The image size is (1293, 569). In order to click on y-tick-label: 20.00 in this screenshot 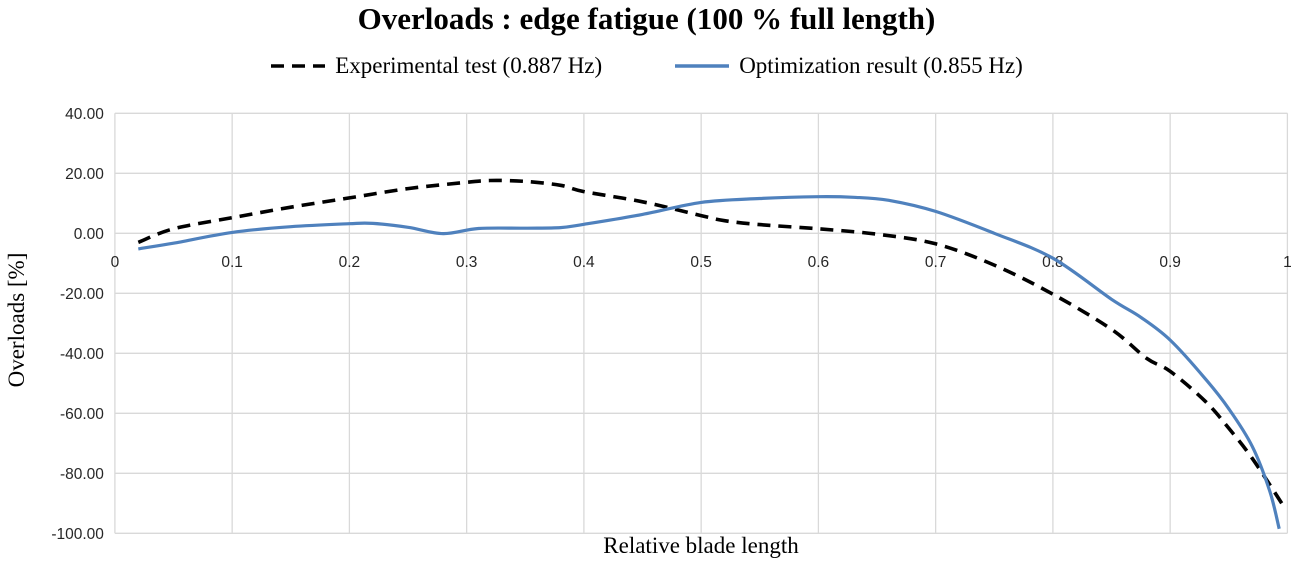, I will do `click(84, 174)`.